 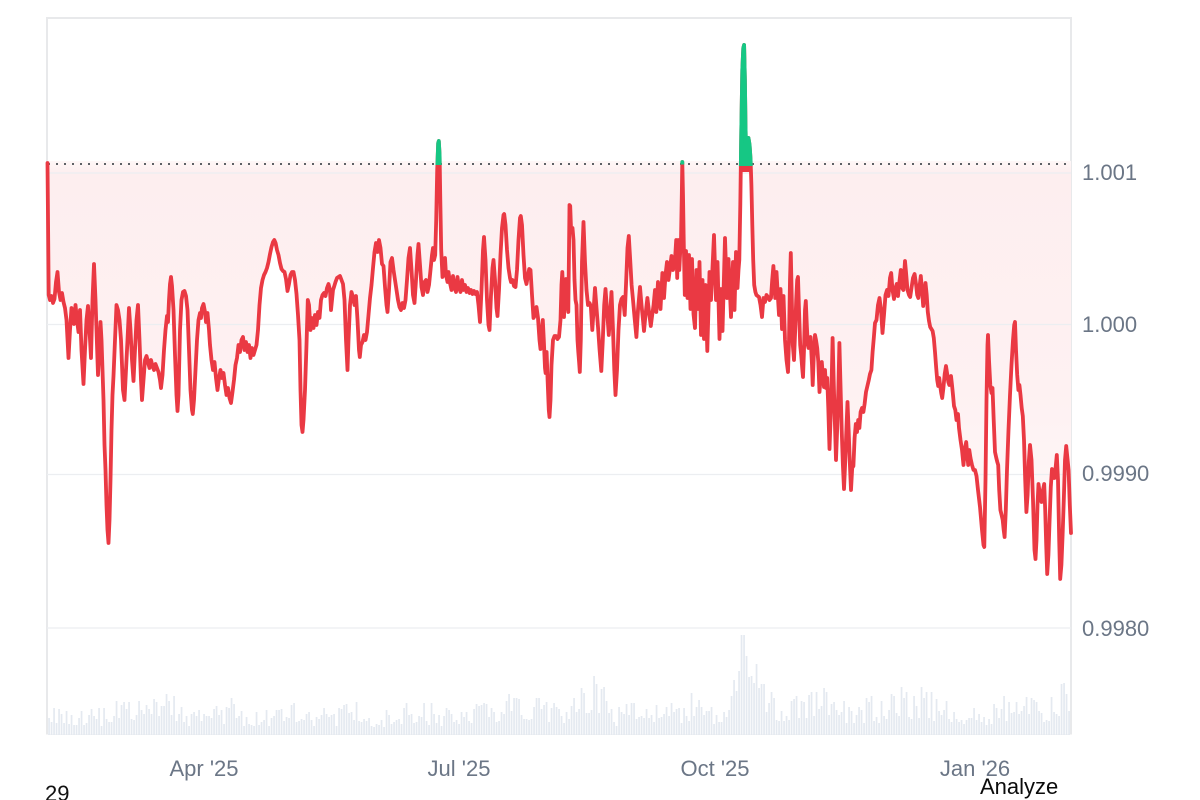 I want to click on svg-text: Jan '26, so click(x=975, y=768).